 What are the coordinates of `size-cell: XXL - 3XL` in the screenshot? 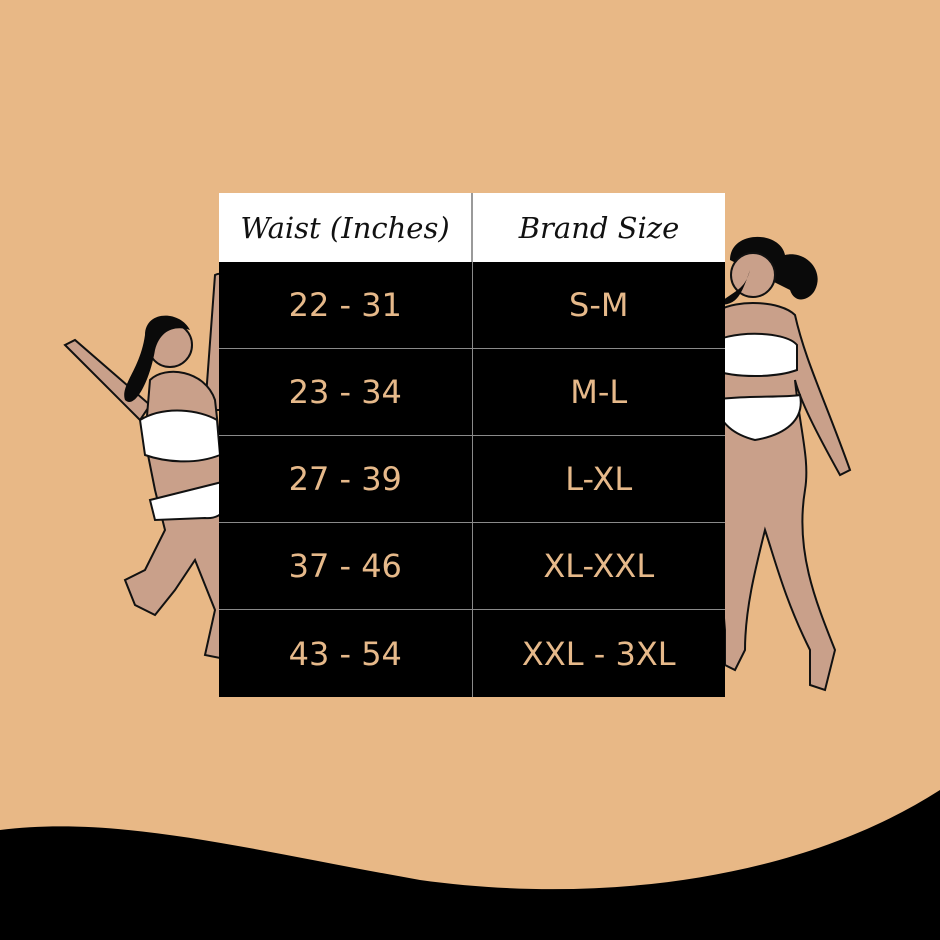 It's located at (598, 653).